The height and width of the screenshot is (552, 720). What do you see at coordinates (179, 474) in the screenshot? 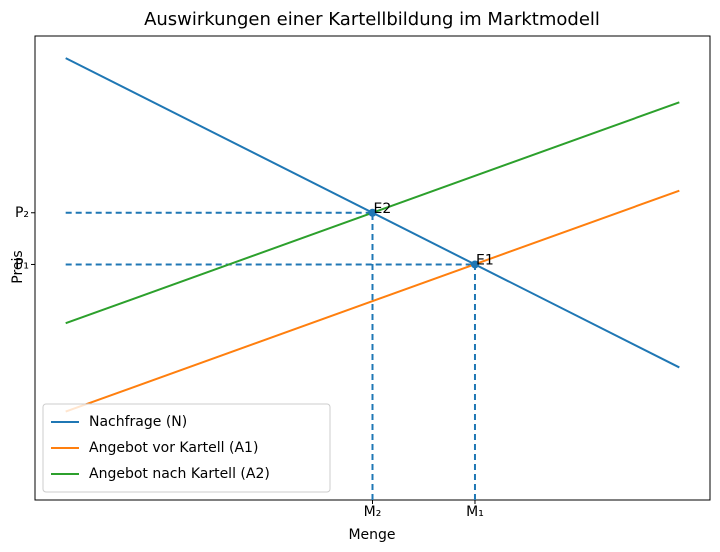
I see `legend-label: Angebot nach Kartell (A2)` at bounding box center [179, 474].